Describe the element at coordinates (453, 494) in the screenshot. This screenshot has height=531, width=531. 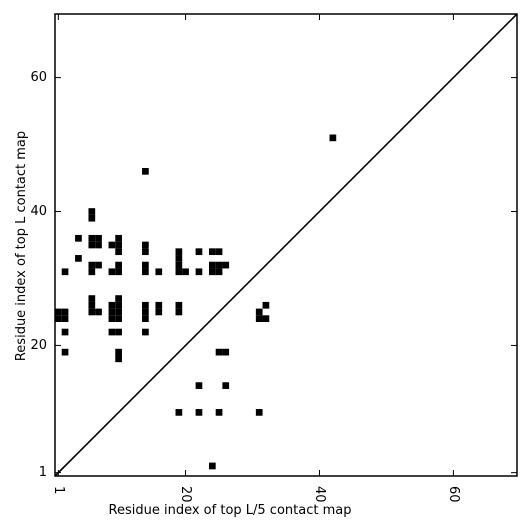
I see `x-tick-label: 60` at that location.